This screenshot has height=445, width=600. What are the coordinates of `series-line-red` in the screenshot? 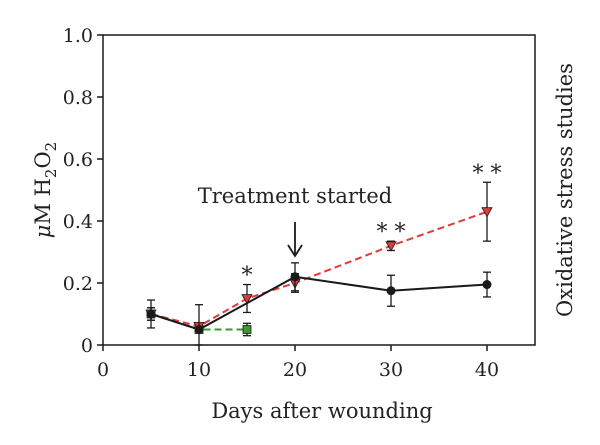 It's located at (319, 269).